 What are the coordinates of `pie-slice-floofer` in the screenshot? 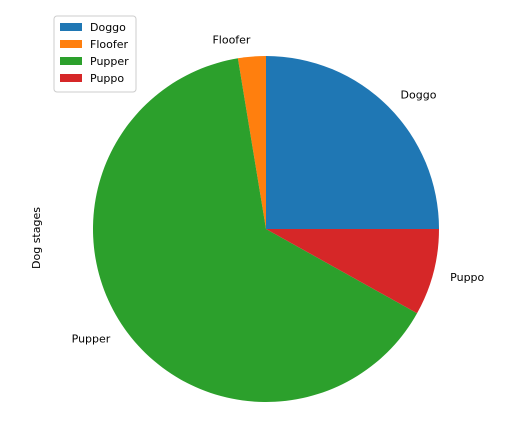 It's located at (251, 142).